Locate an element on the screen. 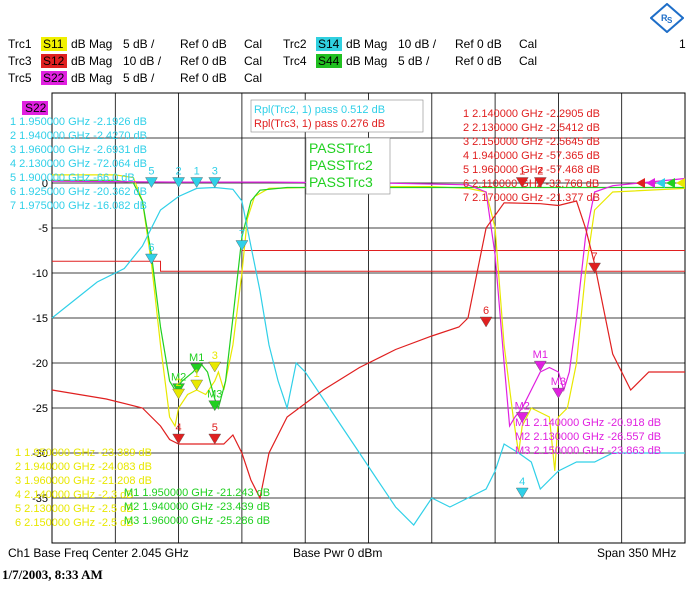 The width and height of the screenshot is (694, 591). marker-label: M2 is located at coordinates (178, 378).